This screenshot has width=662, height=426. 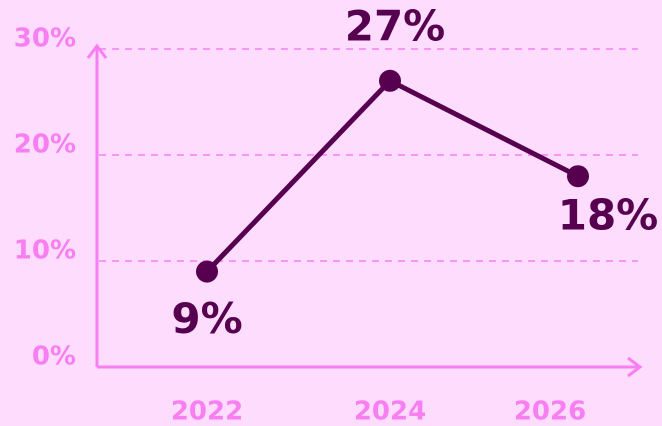 What do you see at coordinates (45, 39) in the screenshot?
I see `y-tick-label: 30%` at bounding box center [45, 39].